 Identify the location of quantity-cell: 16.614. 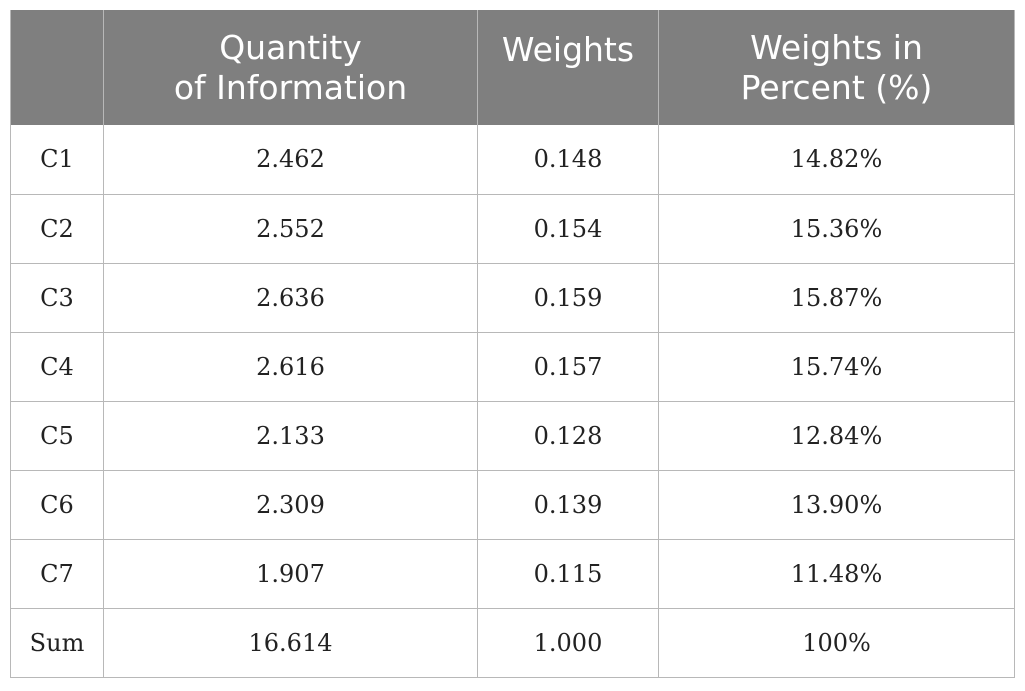
(290, 642).